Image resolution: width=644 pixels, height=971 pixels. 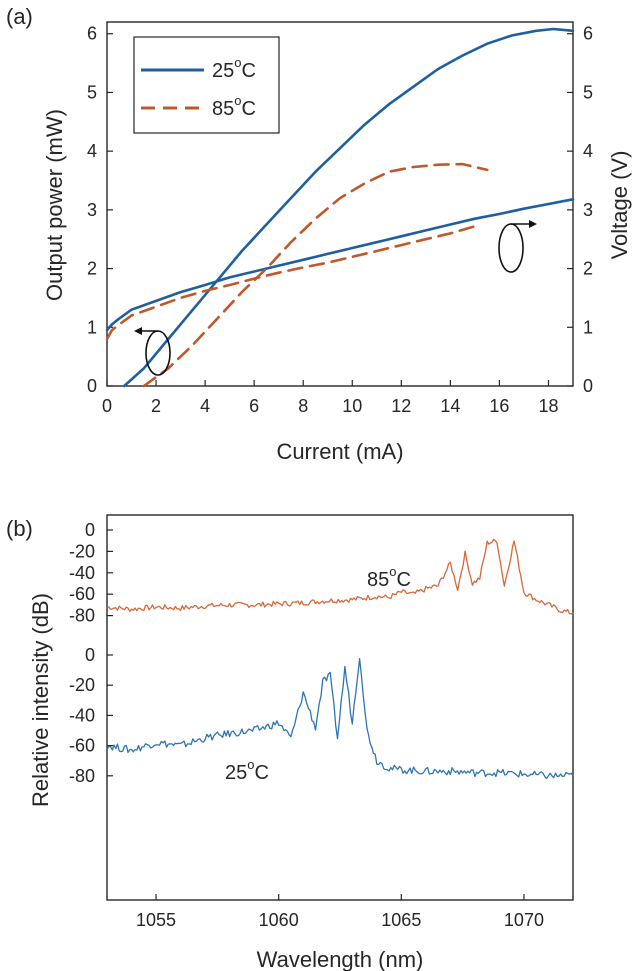 What do you see at coordinates (588, 386) in the screenshot?
I see `panel-a-y-right-tick-label: 0` at bounding box center [588, 386].